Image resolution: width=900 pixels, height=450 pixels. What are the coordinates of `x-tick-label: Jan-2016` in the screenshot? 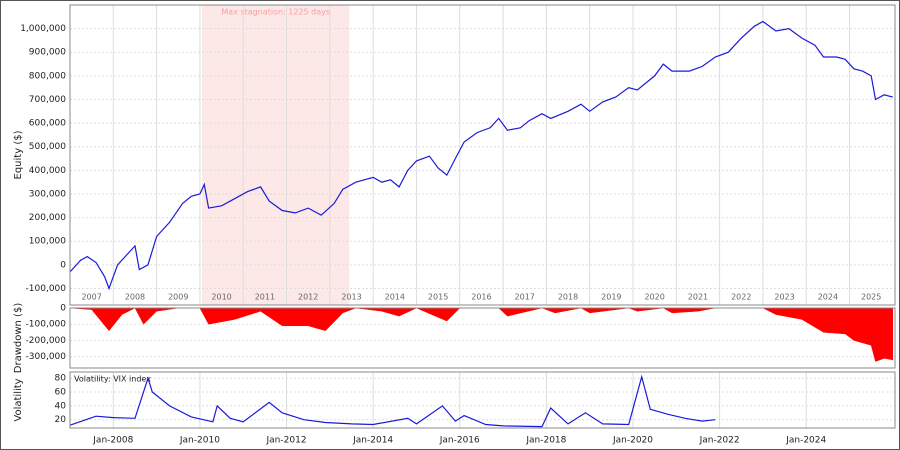 It's located at (459, 441).